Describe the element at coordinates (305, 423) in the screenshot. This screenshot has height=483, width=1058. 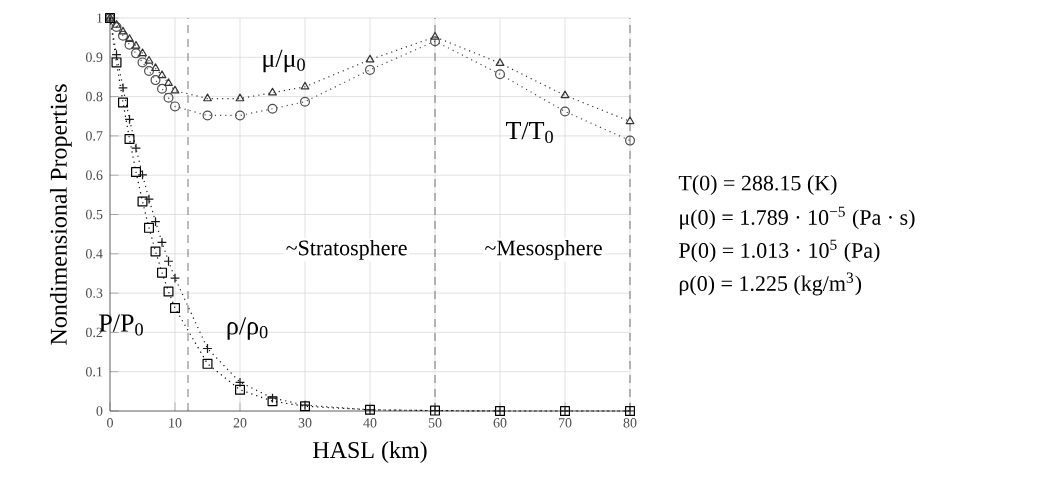
I see `x-tick-label: 30` at that location.